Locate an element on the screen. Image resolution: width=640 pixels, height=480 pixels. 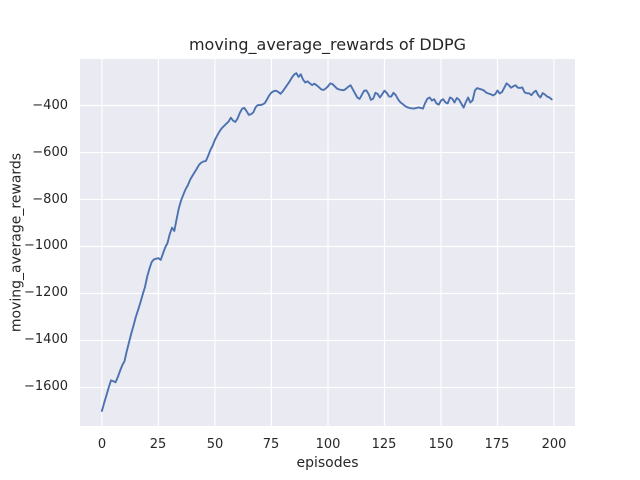
y-tick-label: −600 is located at coordinates (50, 152).